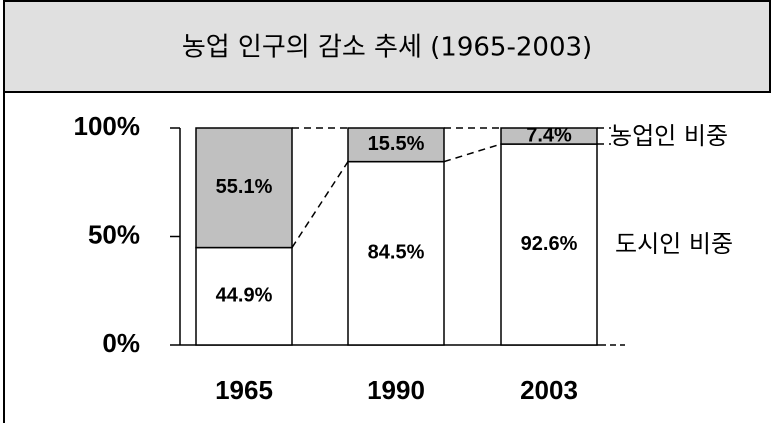 The height and width of the screenshot is (423, 773). Describe the element at coordinates (244, 390) in the screenshot. I see `x-tick-label: 1965` at that location.